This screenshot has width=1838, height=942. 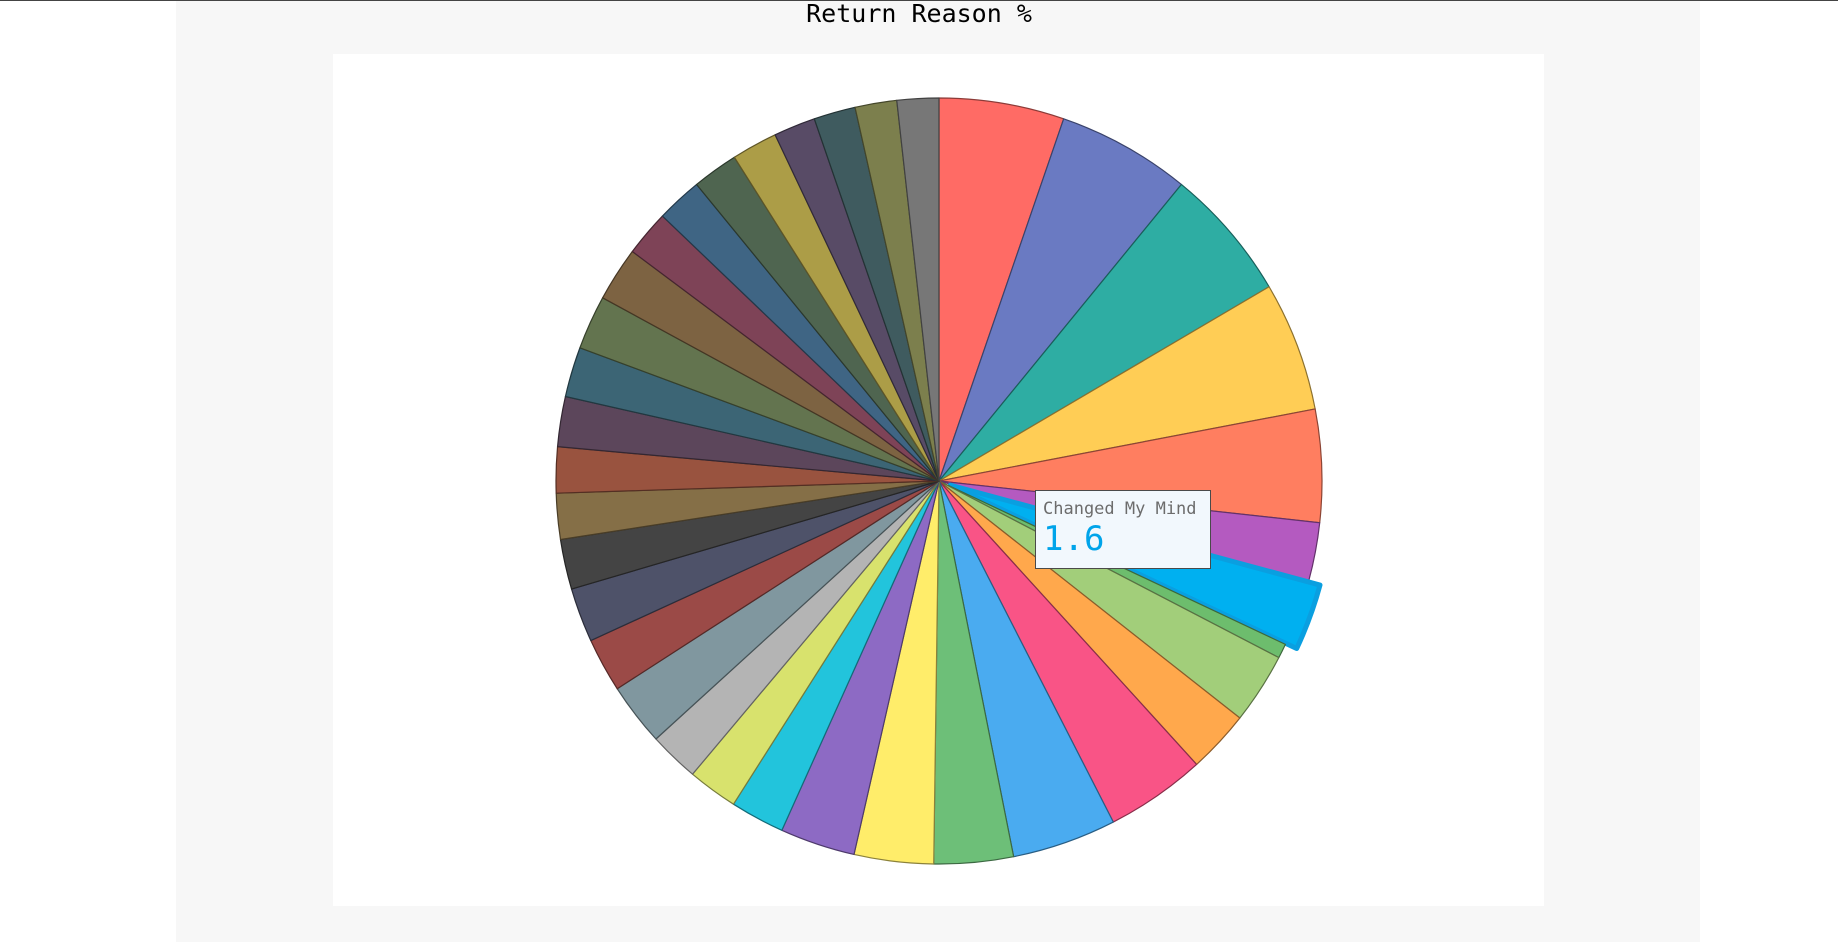 I want to click on tooltip: Changed My Mind 1.6, so click(x=1123, y=529).